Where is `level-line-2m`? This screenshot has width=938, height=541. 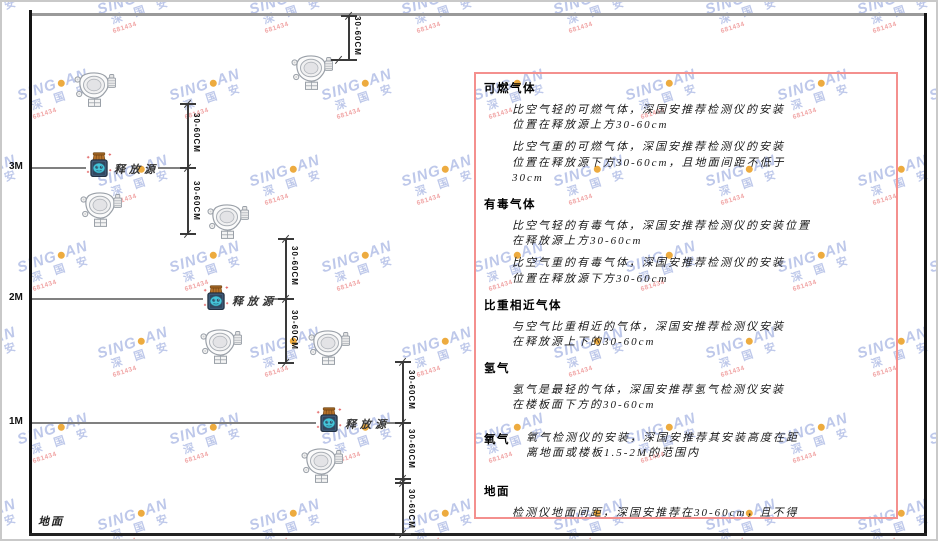 level-line-2m is located at coordinates (117, 299).